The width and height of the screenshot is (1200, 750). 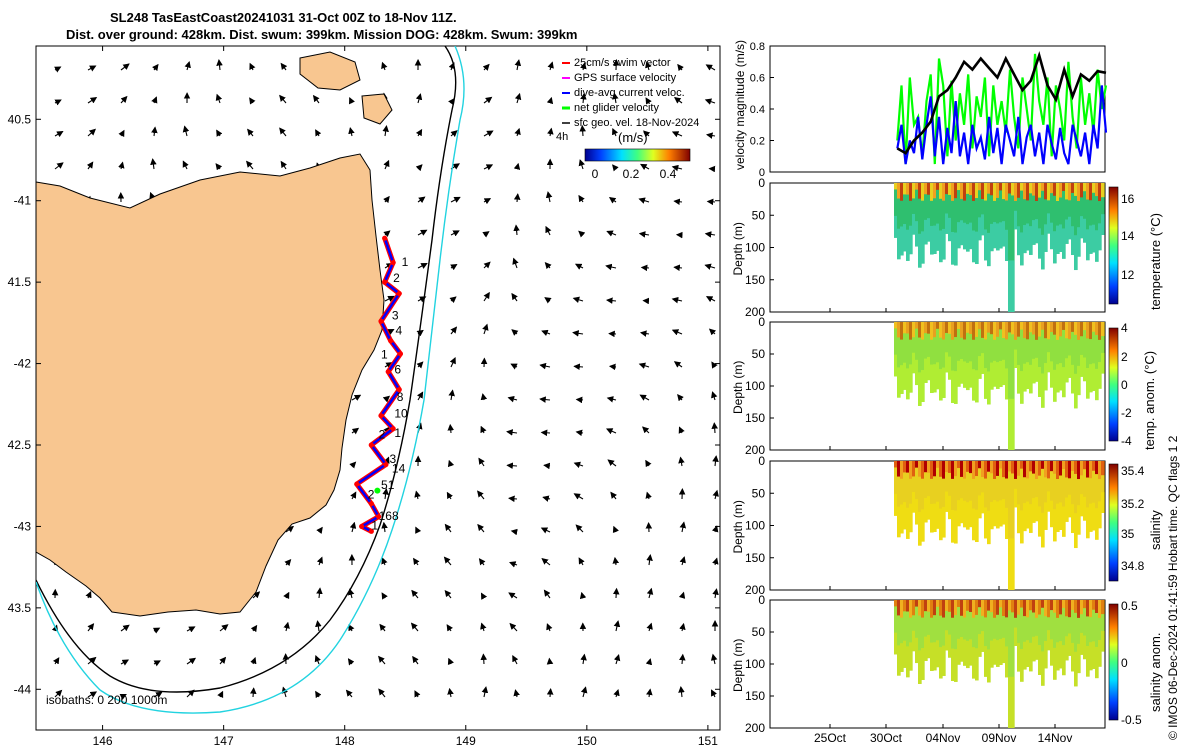 I want to click on track-label: 2, so click(x=382, y=434).